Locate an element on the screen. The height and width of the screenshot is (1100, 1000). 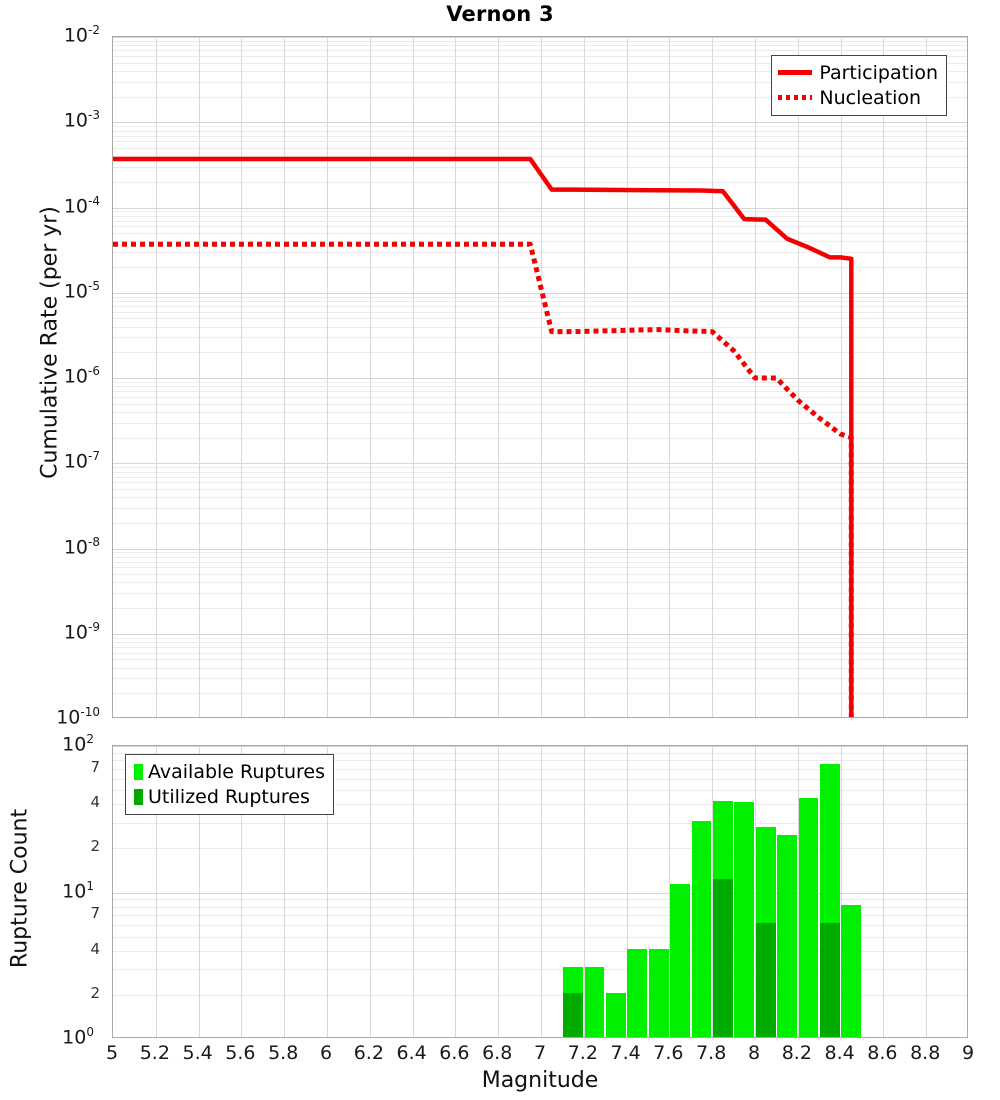
x-tick-label: 6.2 is located at coordinates (368, 1053).